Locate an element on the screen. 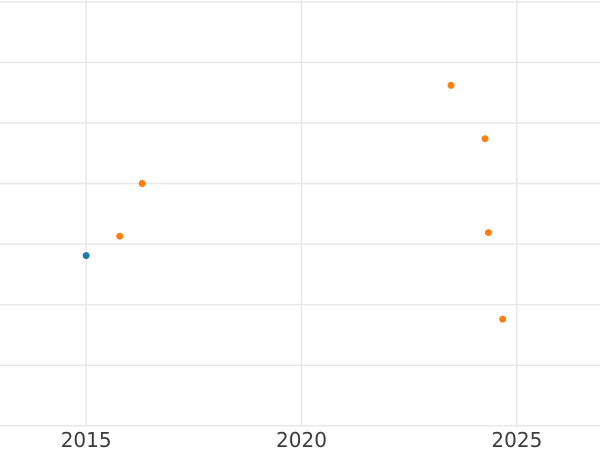 The image size is (600, 450). x-tick-label: 2015 is located at coordinates (86, 439).